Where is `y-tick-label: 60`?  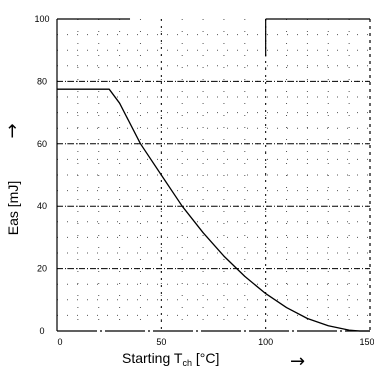
y-tick-label: 60 is located at coordinates (42, 144).